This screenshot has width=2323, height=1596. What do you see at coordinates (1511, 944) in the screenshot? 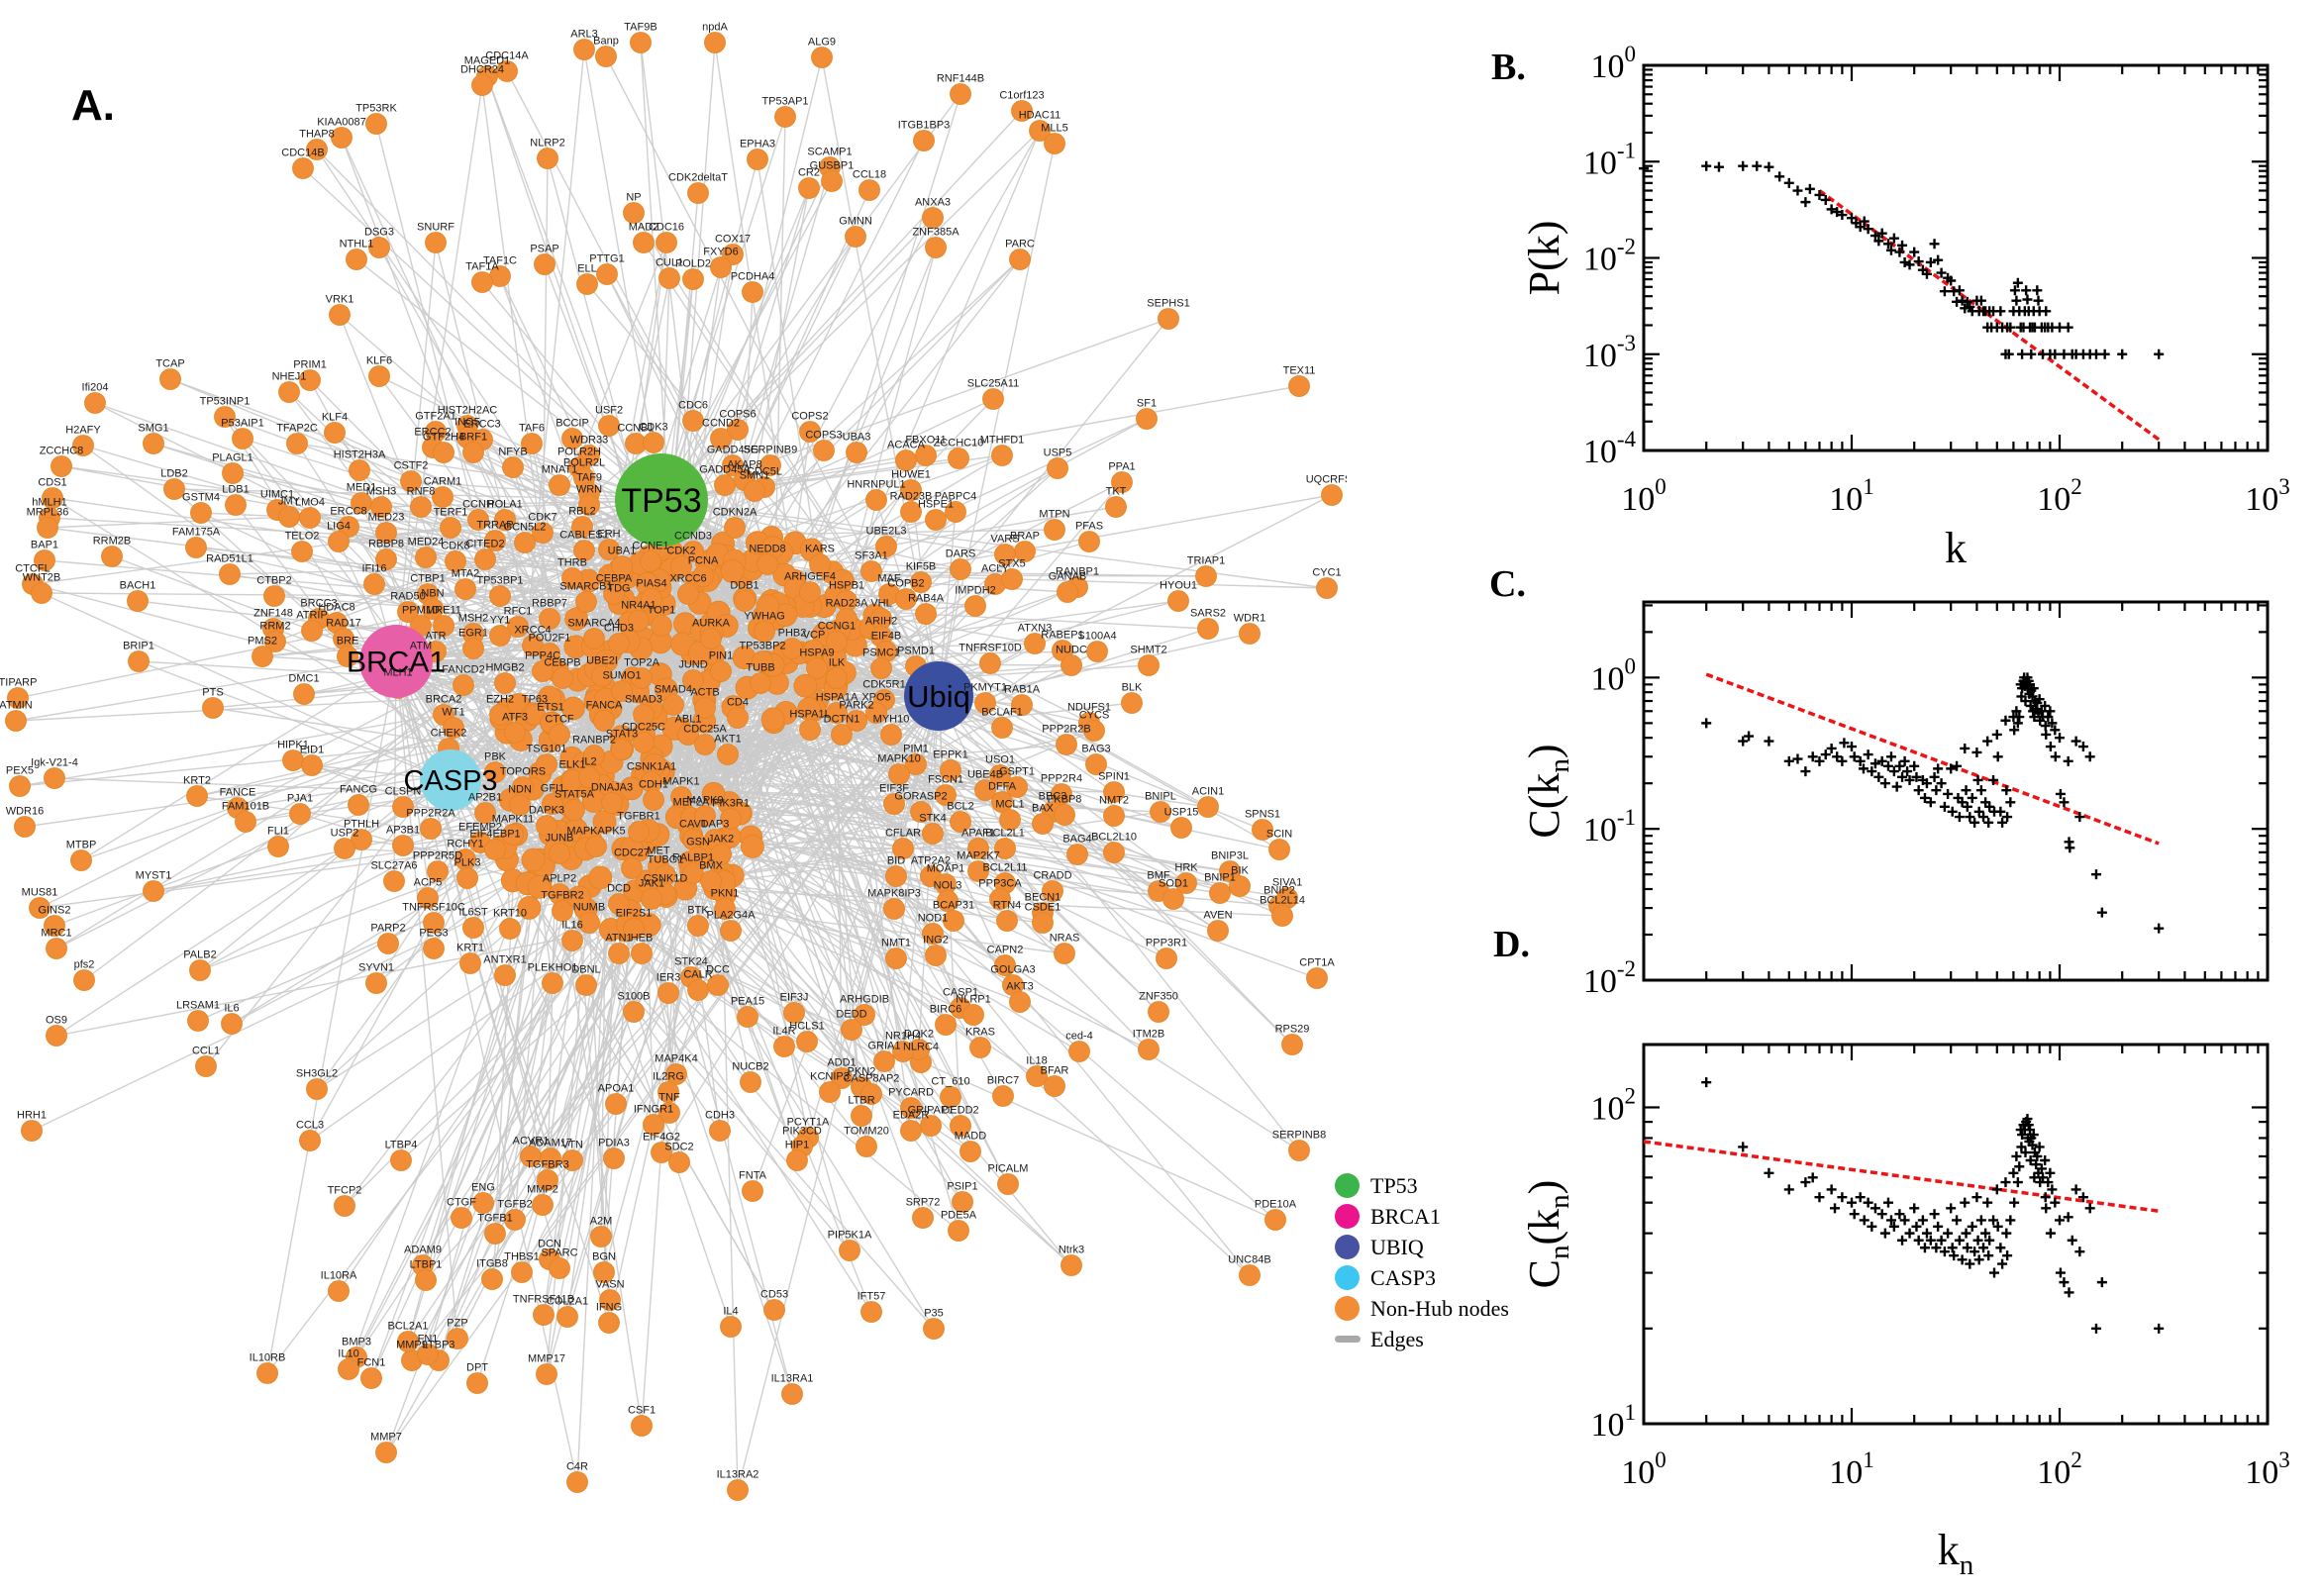
I see `panel-label-d: D.` at bounding box center [1511, 944].